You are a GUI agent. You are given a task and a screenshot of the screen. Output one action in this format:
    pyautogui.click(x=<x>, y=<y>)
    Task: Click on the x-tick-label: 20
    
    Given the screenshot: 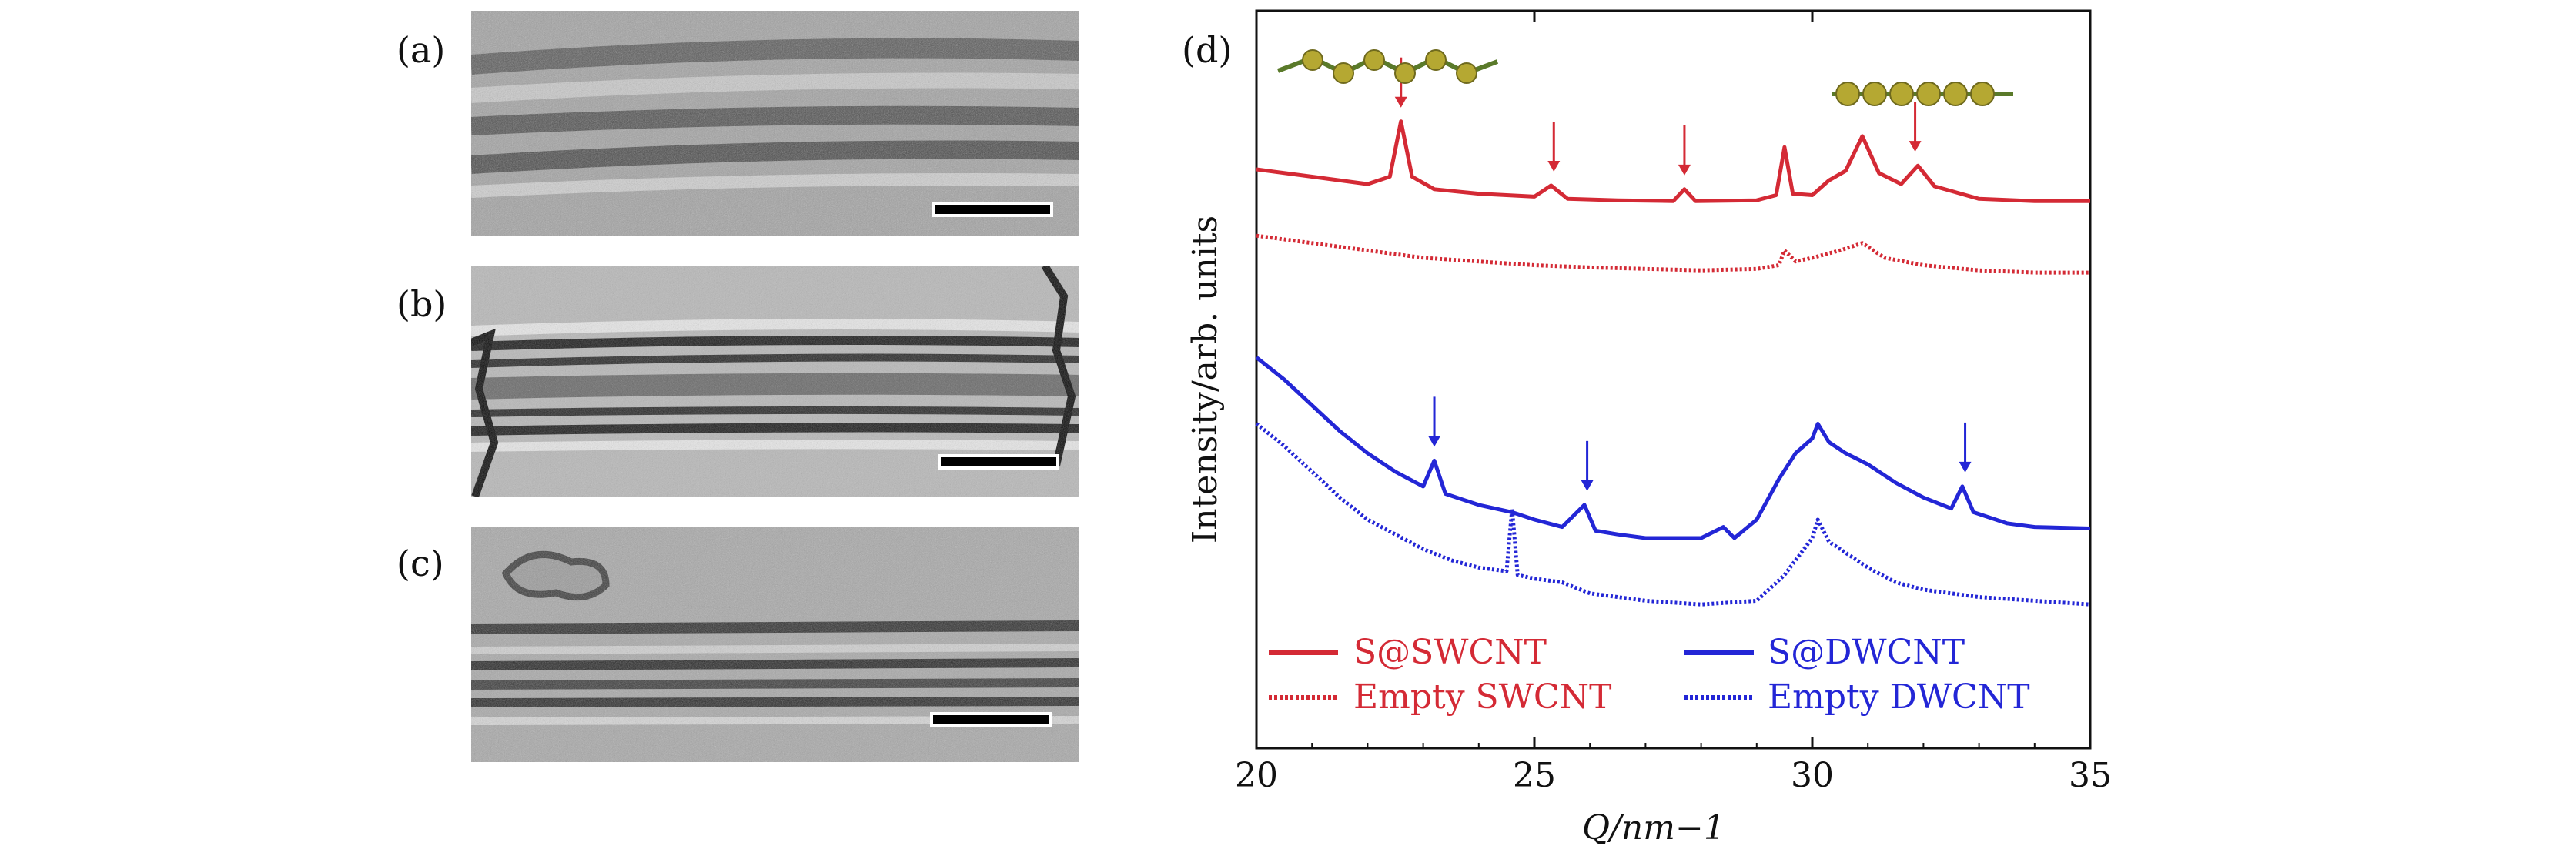 What is the action you would take?
    pyautogui.click(x=1257, y=775)
    